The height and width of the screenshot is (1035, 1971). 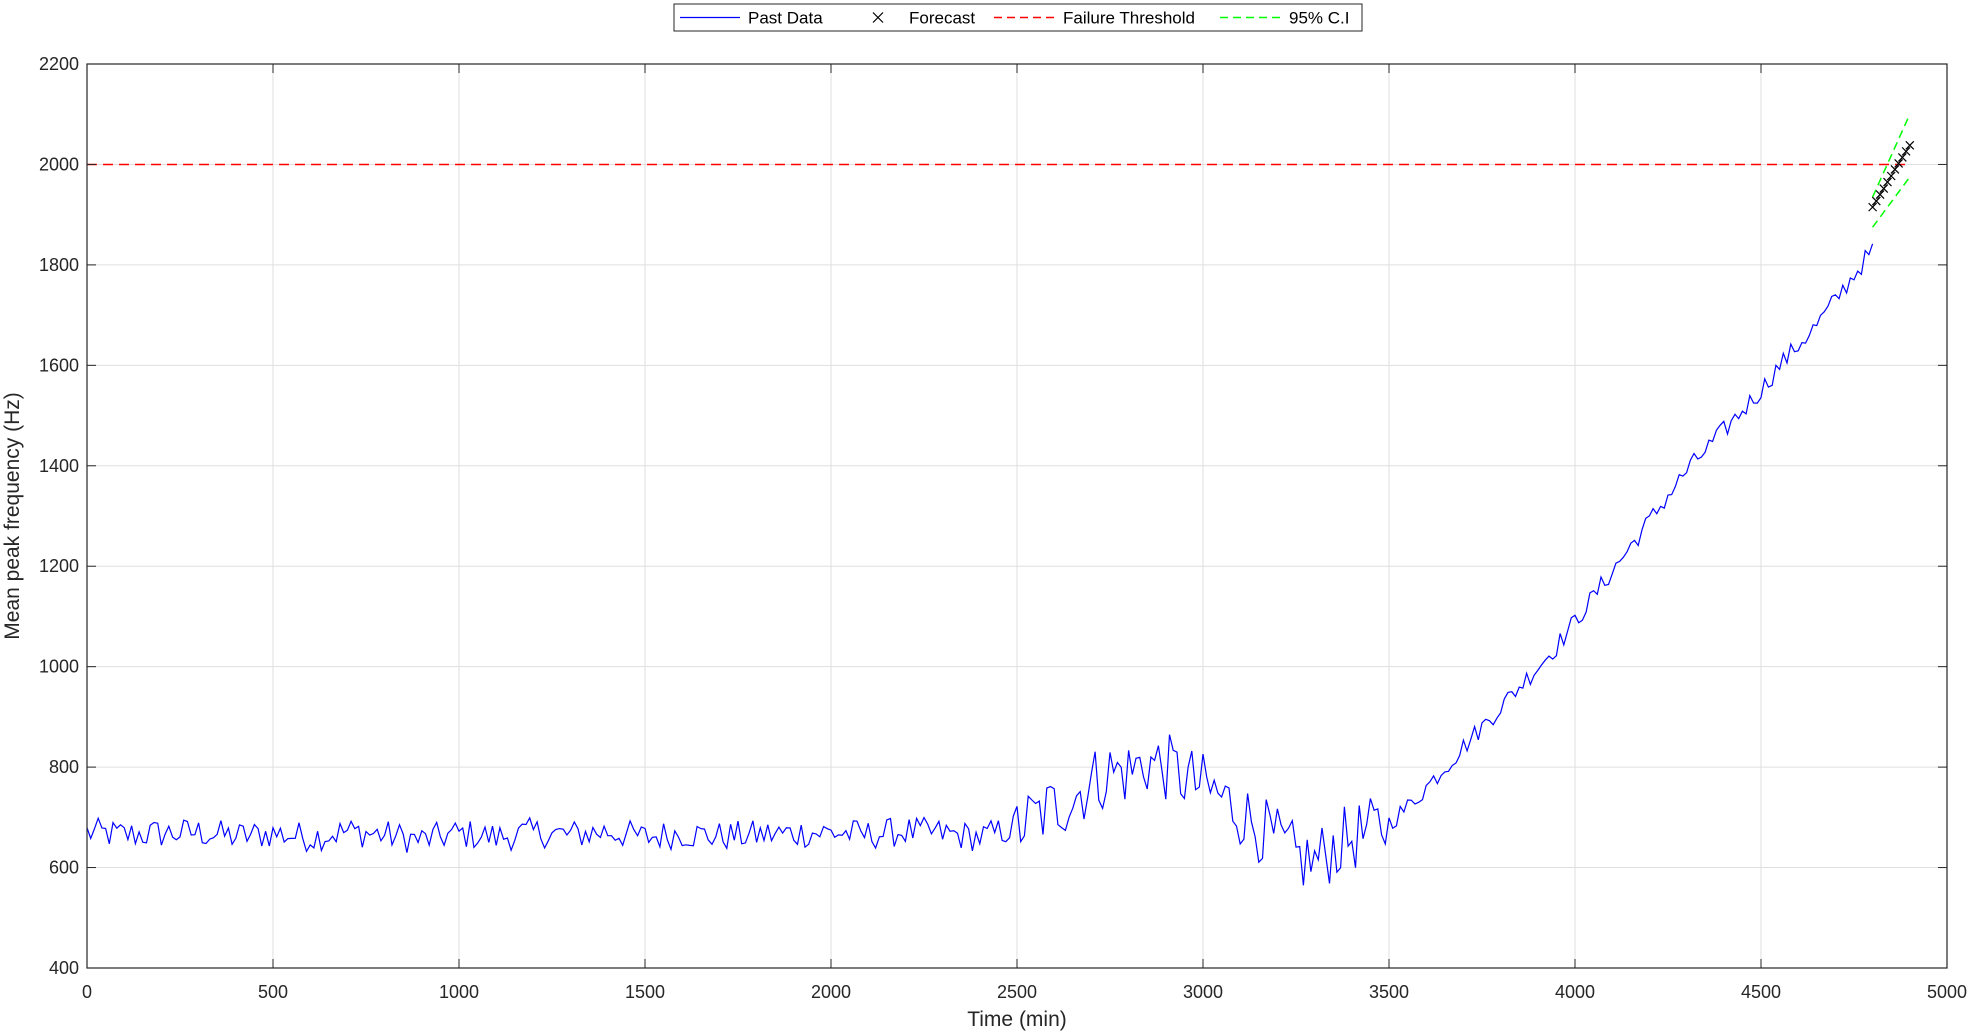 What do you see at coordinates (59, 64) in the screenshot?
I see `y-tick-label: 2200` at bounding box center [59, 64].